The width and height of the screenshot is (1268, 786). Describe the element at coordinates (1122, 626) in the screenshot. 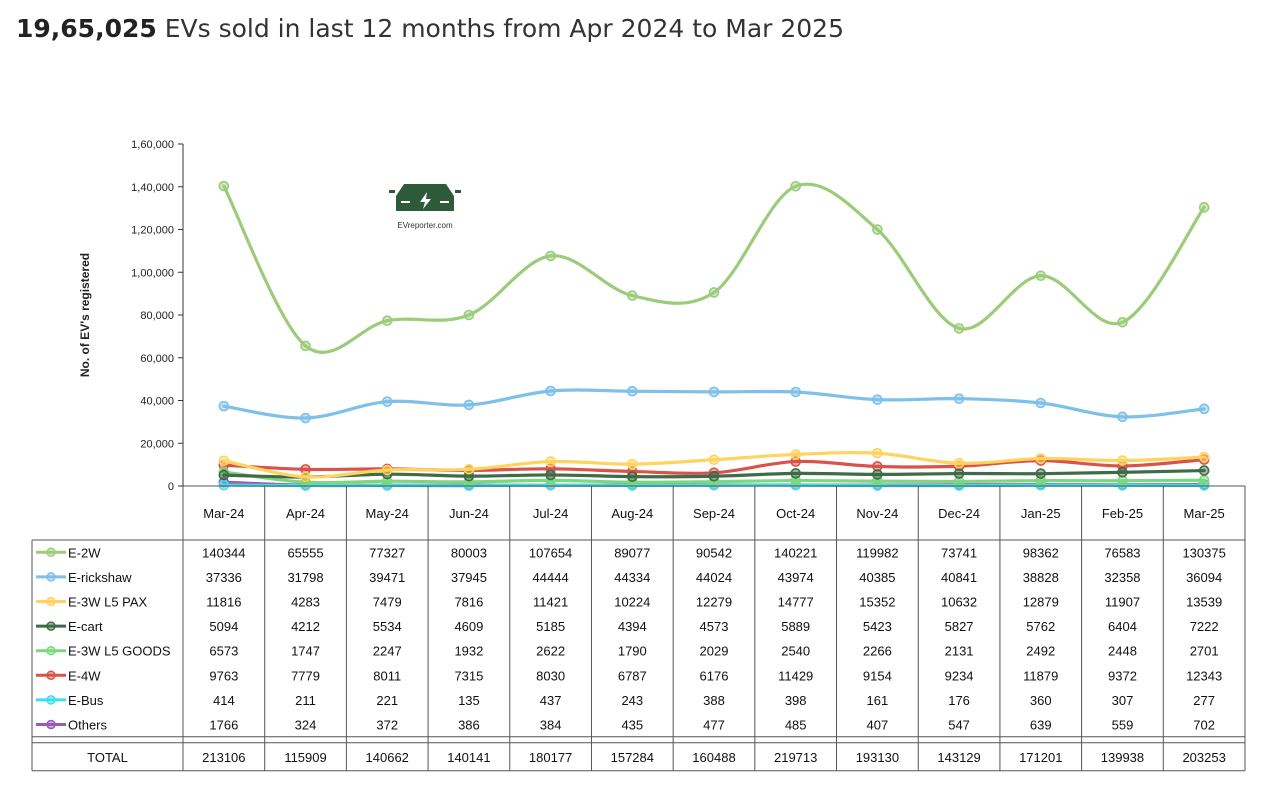

I see `data-cell: 6404` at that location.